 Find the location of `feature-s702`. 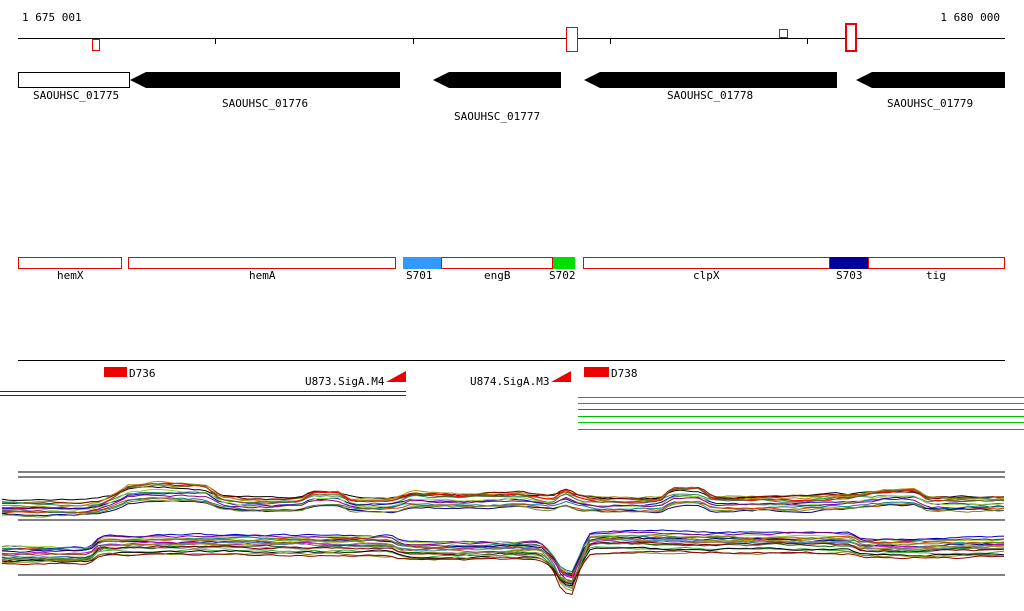

feature-s702 is located at coordinates (564, 263).